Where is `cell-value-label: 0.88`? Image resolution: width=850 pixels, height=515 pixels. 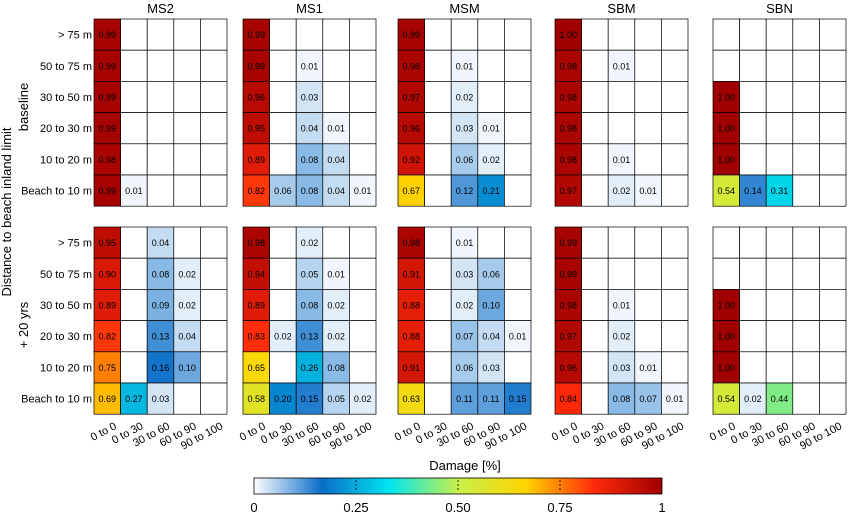
cell-value-label: 0.88 is located at coordinates (412, 337).